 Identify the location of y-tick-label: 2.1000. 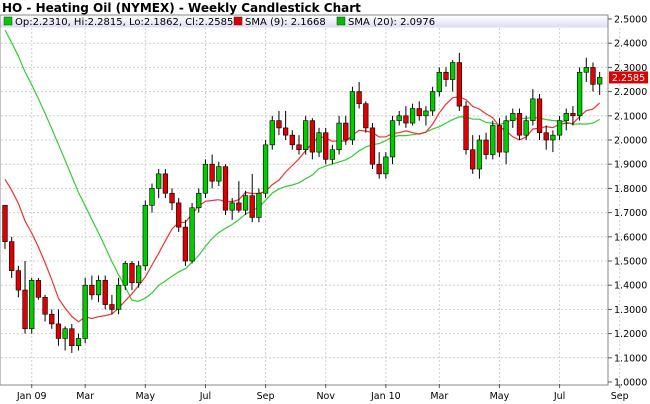
(630, 116).